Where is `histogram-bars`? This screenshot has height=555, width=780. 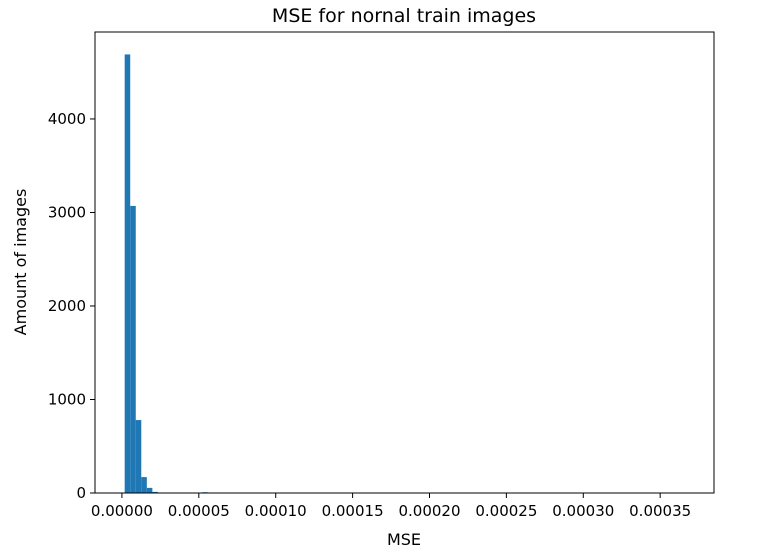
histogram-bars is located at coordinates (166, 273).